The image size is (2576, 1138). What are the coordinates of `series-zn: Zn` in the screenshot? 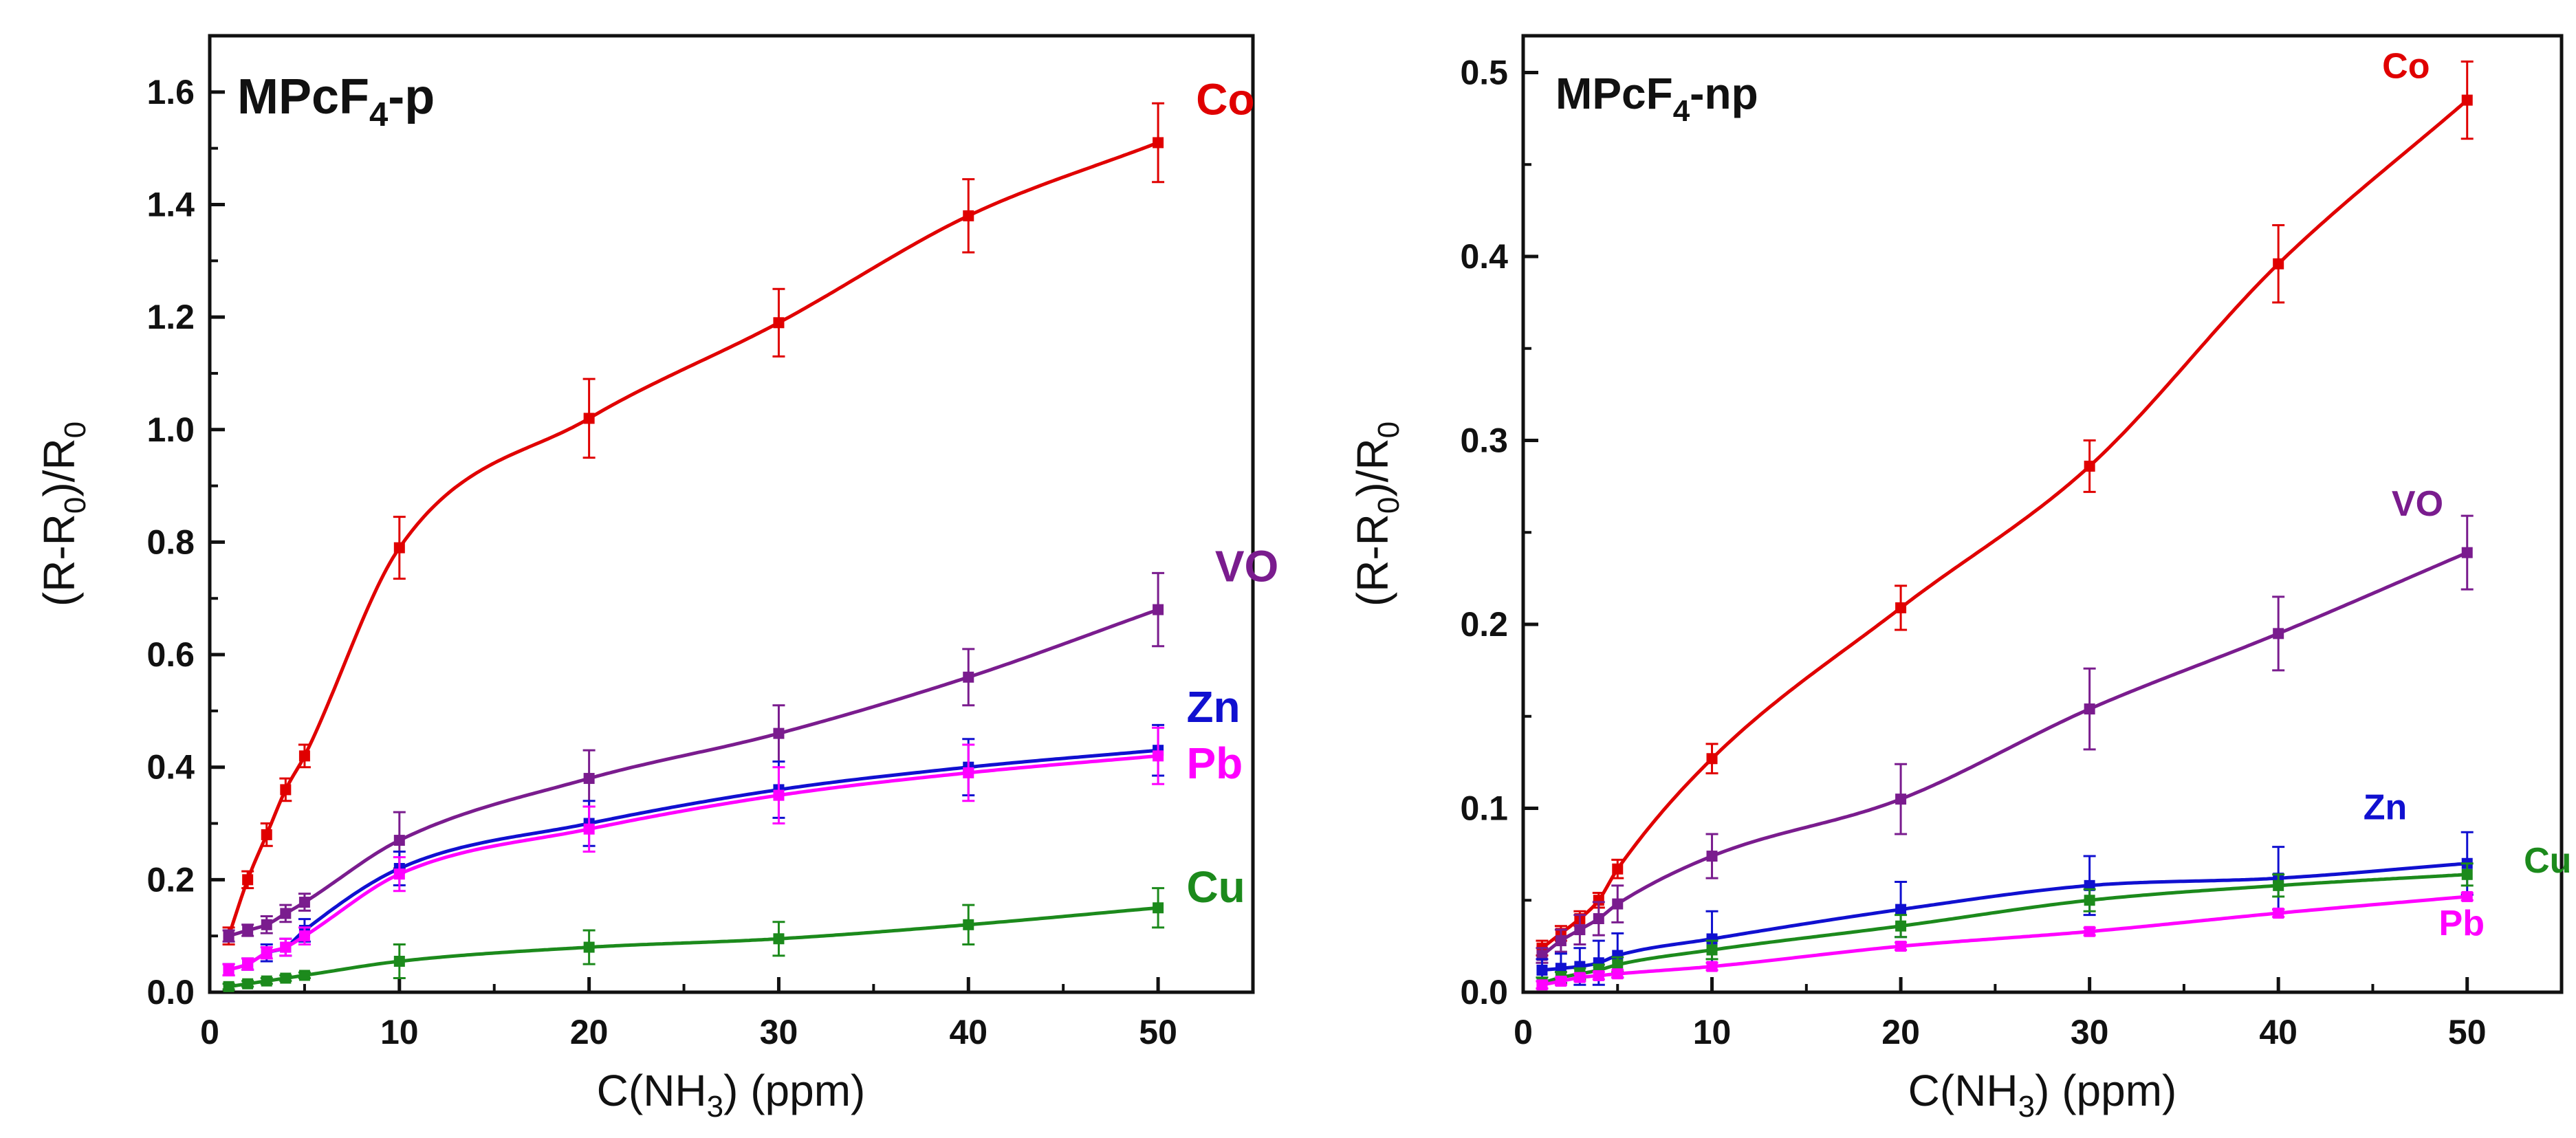 It's located at (731, 829).